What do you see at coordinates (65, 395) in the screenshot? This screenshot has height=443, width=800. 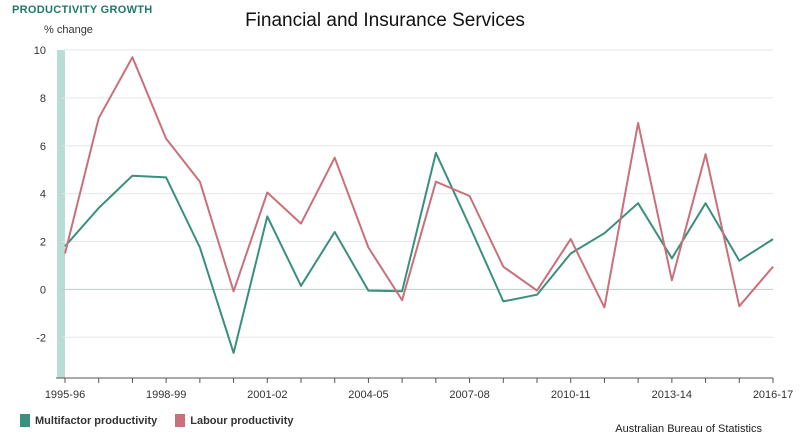 I see `x-tick-label-1995-96: 1995-96` at bounding box center [65, 395].